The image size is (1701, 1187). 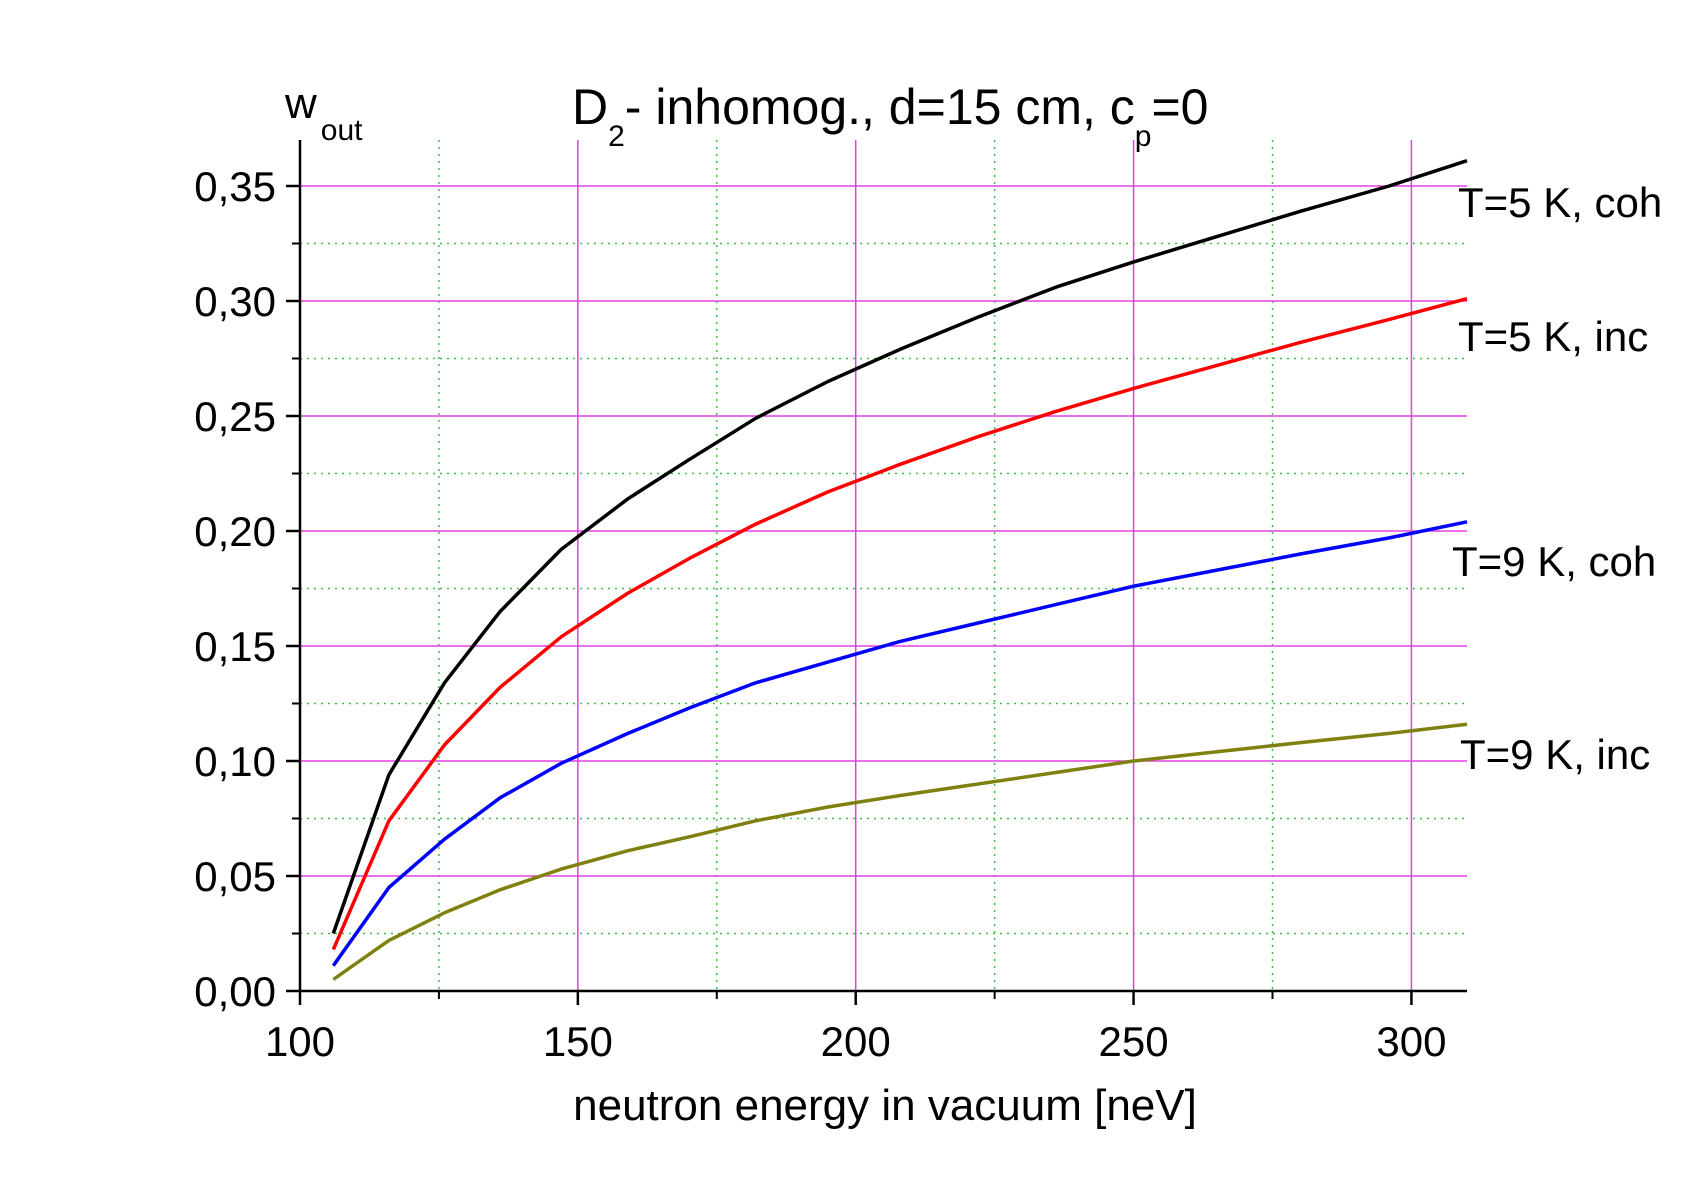 I want to click on x-tick-label: 300, so click(x=1411, y=1041).